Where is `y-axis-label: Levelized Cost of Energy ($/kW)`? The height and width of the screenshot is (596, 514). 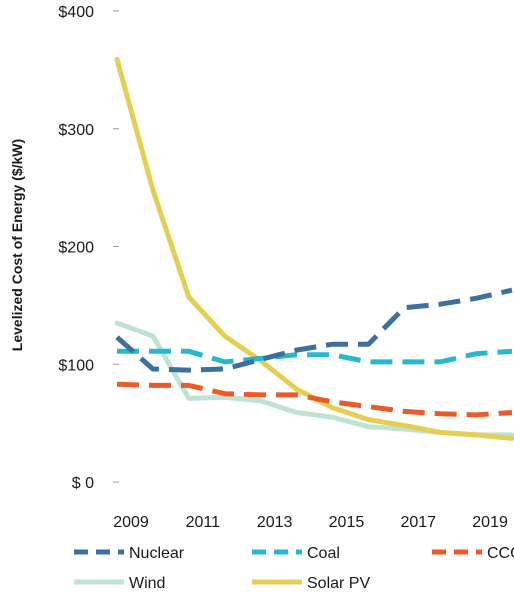 y-axis-label: Levelized Cost of Energy ($/kW) is located at coordinates (17, 245).